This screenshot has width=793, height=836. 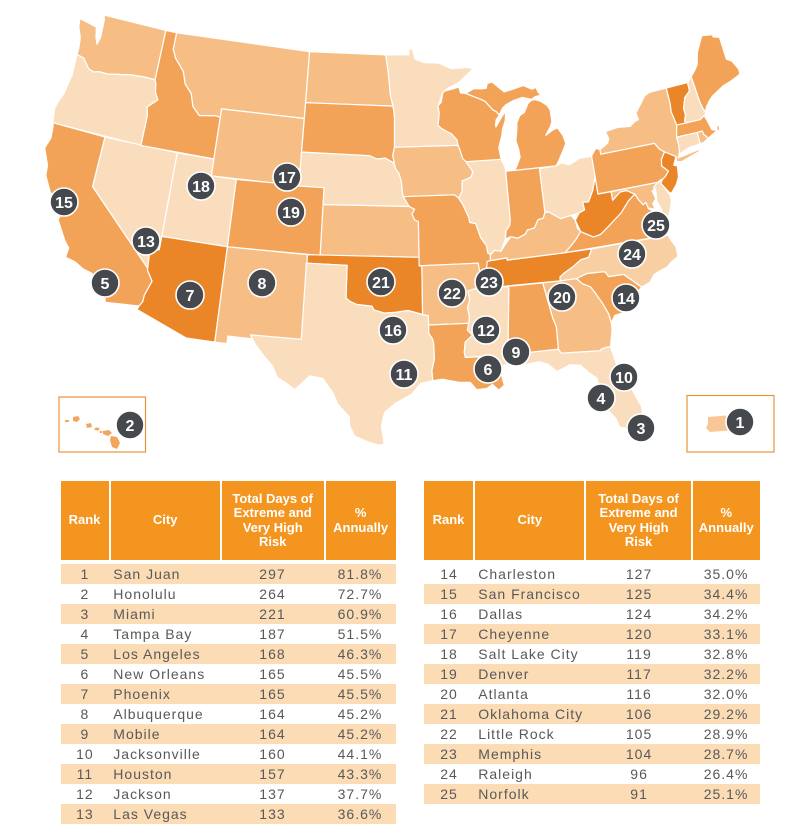 I want to click on svg-text: 10, so click(x=624, y=378).